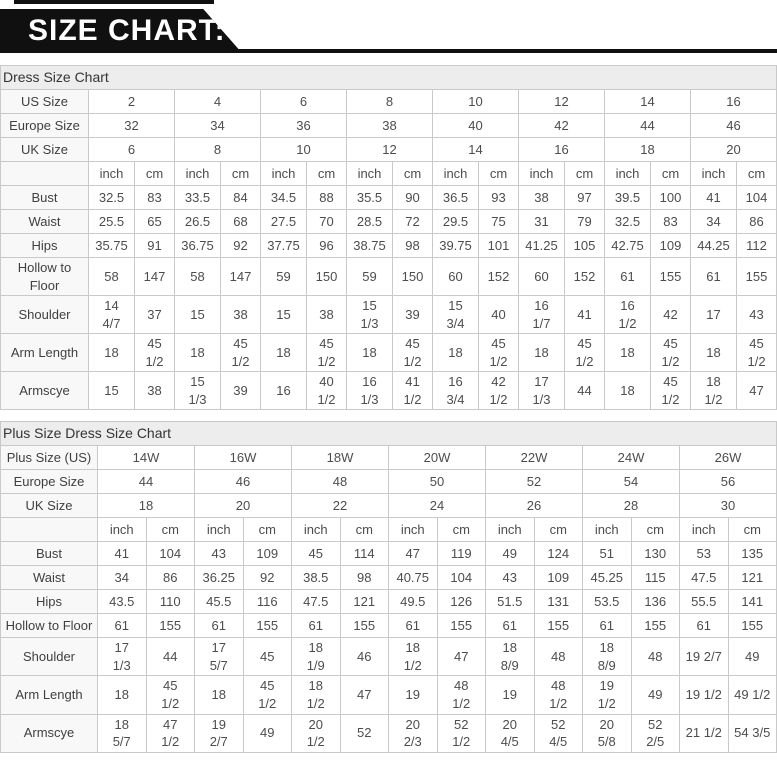 The image size is (777, 777). What do you see at coordinates (627, 197) in the screenshot?
I see `cell-bust-inch-6: 39.5` at bounding box center [627, 197].